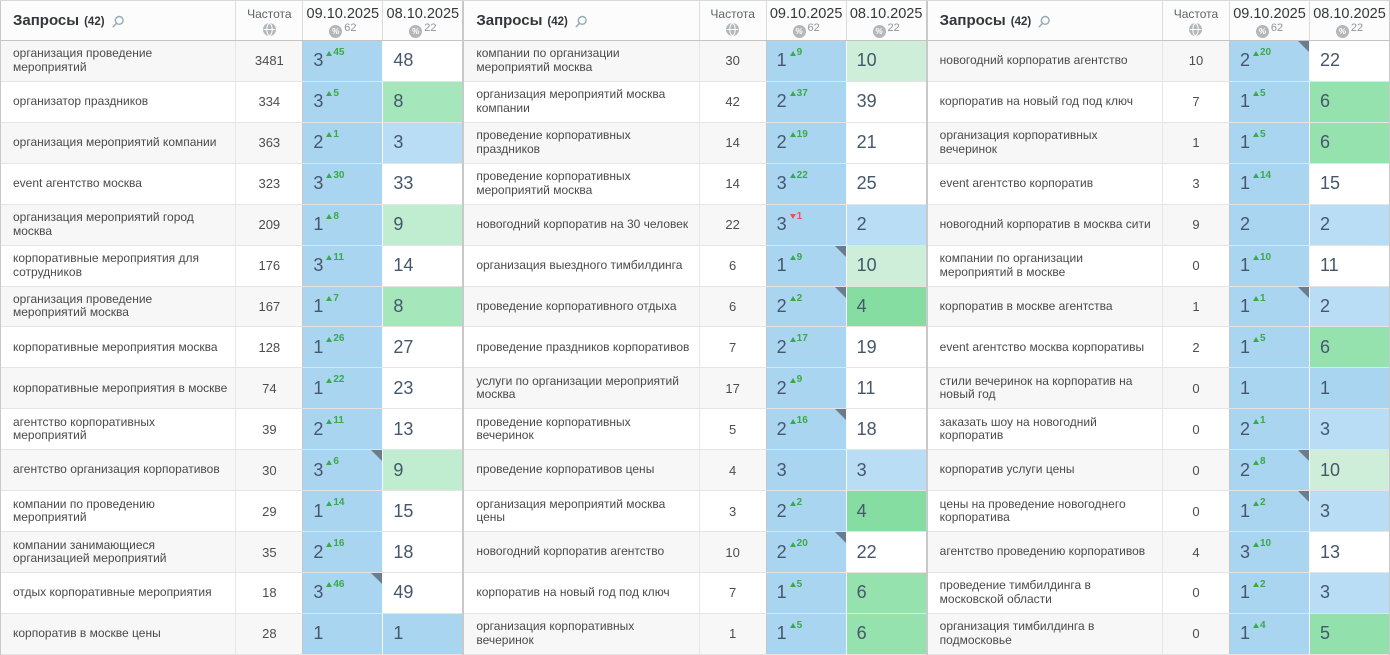 The width and height of the screenshot is (1390, 655). What do you see at coordinates (886, 61) in the screenshot?
I see `position-cell-date2: 10` at bounding box center [886, 61].